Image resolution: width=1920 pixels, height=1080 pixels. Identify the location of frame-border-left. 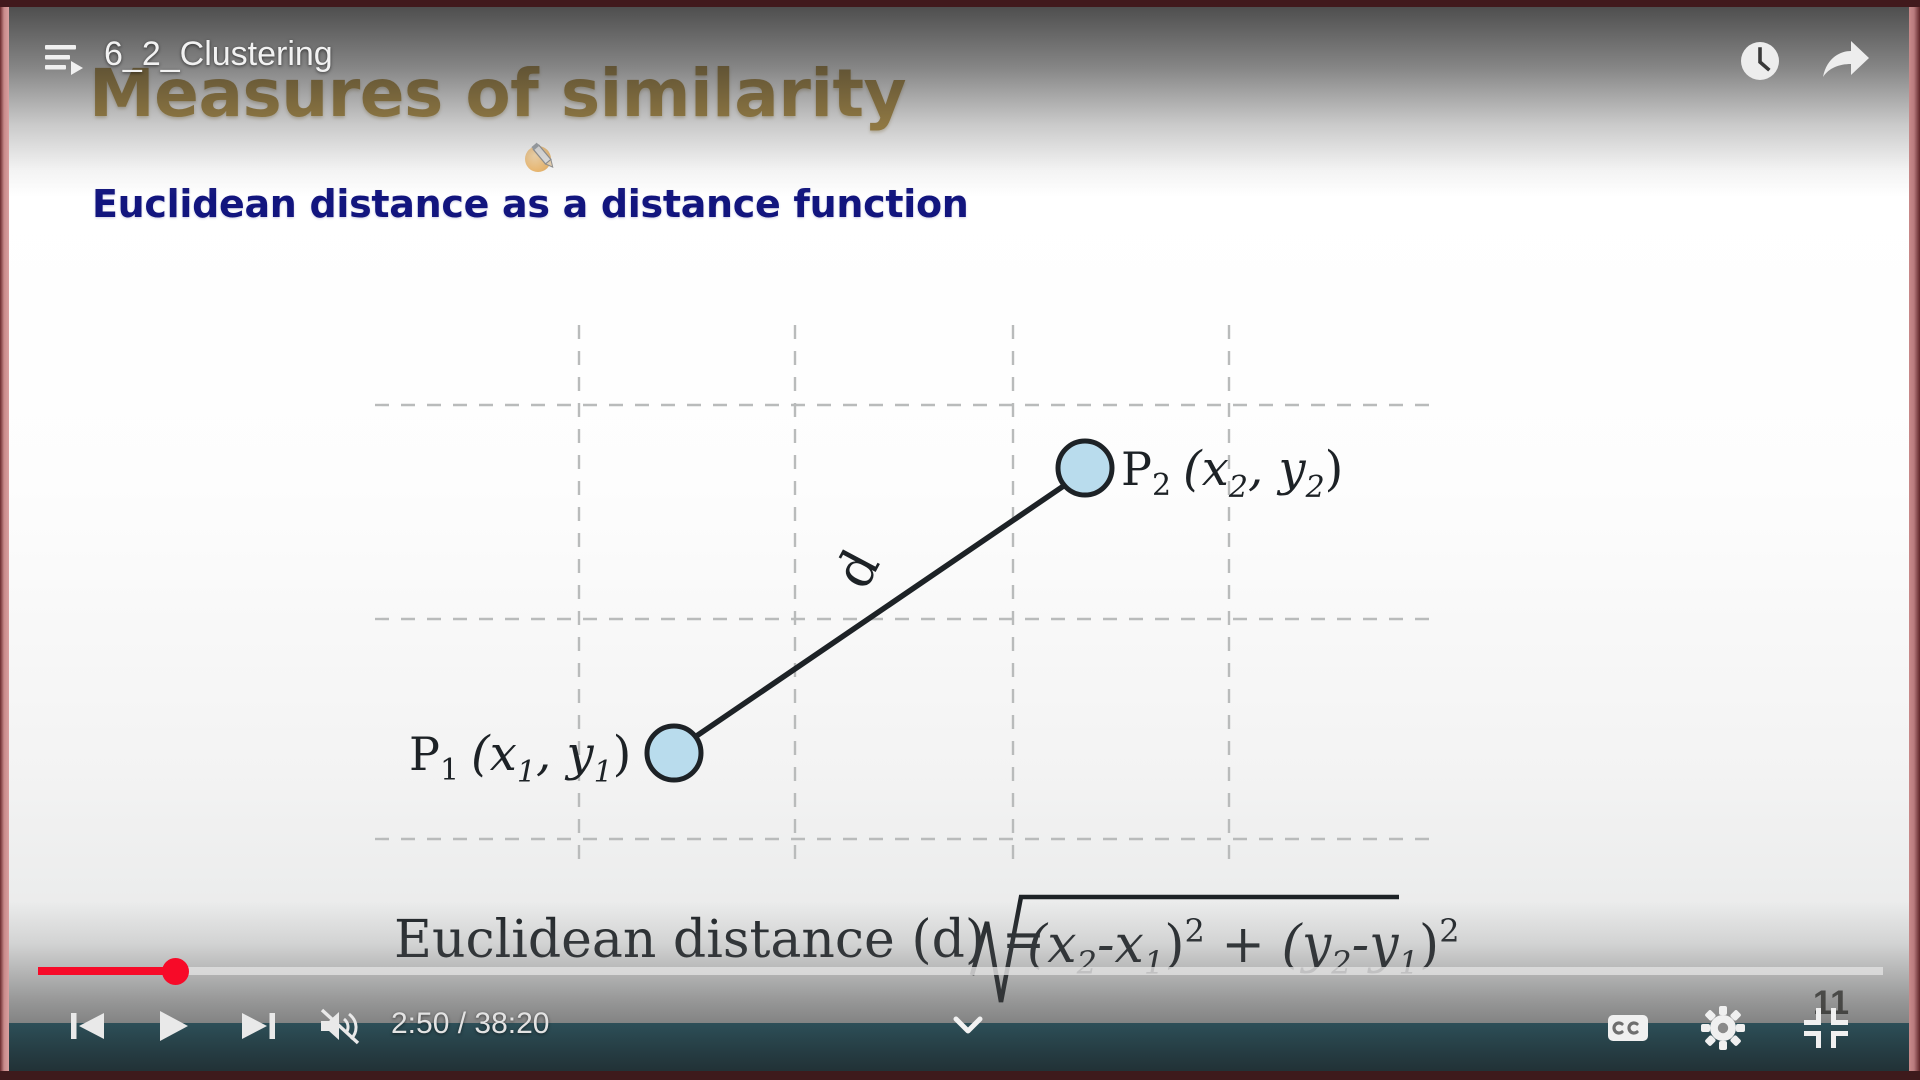
(4, 540).